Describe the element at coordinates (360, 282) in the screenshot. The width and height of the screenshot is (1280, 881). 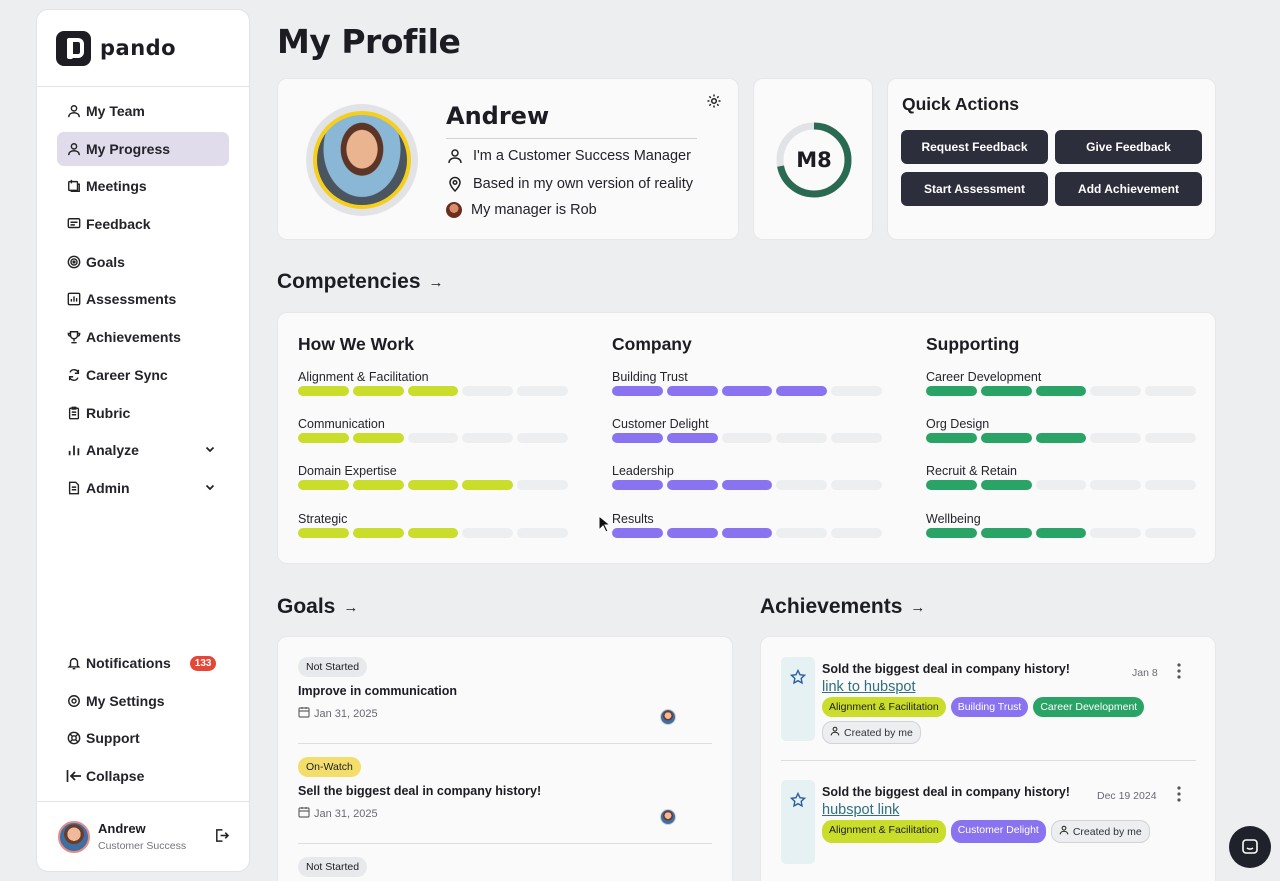
I see `competencies-heading: Competencies →` at that location.